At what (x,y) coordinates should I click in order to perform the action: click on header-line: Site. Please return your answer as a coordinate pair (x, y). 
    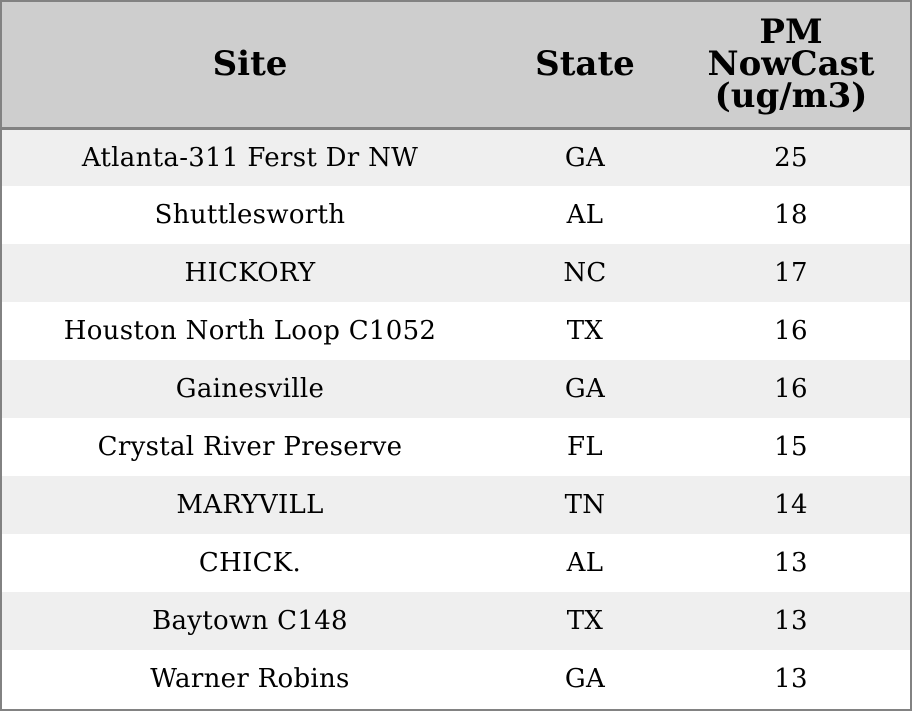
    Looking at the image, I should click on (250, 64).